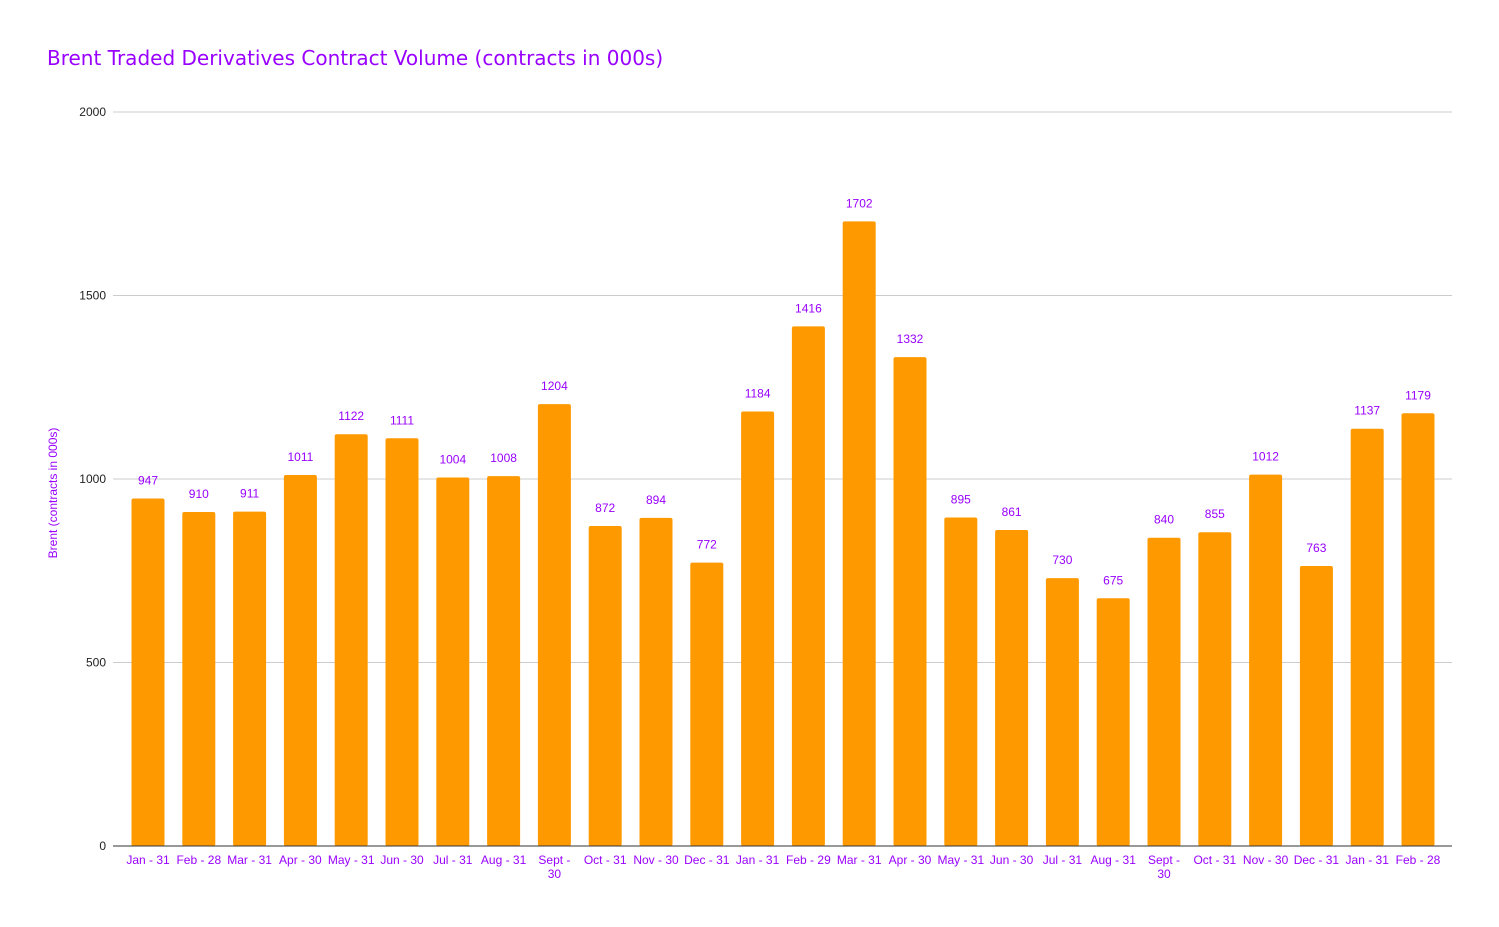 This screenshot has width=1499, height=927. I want to click on data-label: 911, so click(249, 494).